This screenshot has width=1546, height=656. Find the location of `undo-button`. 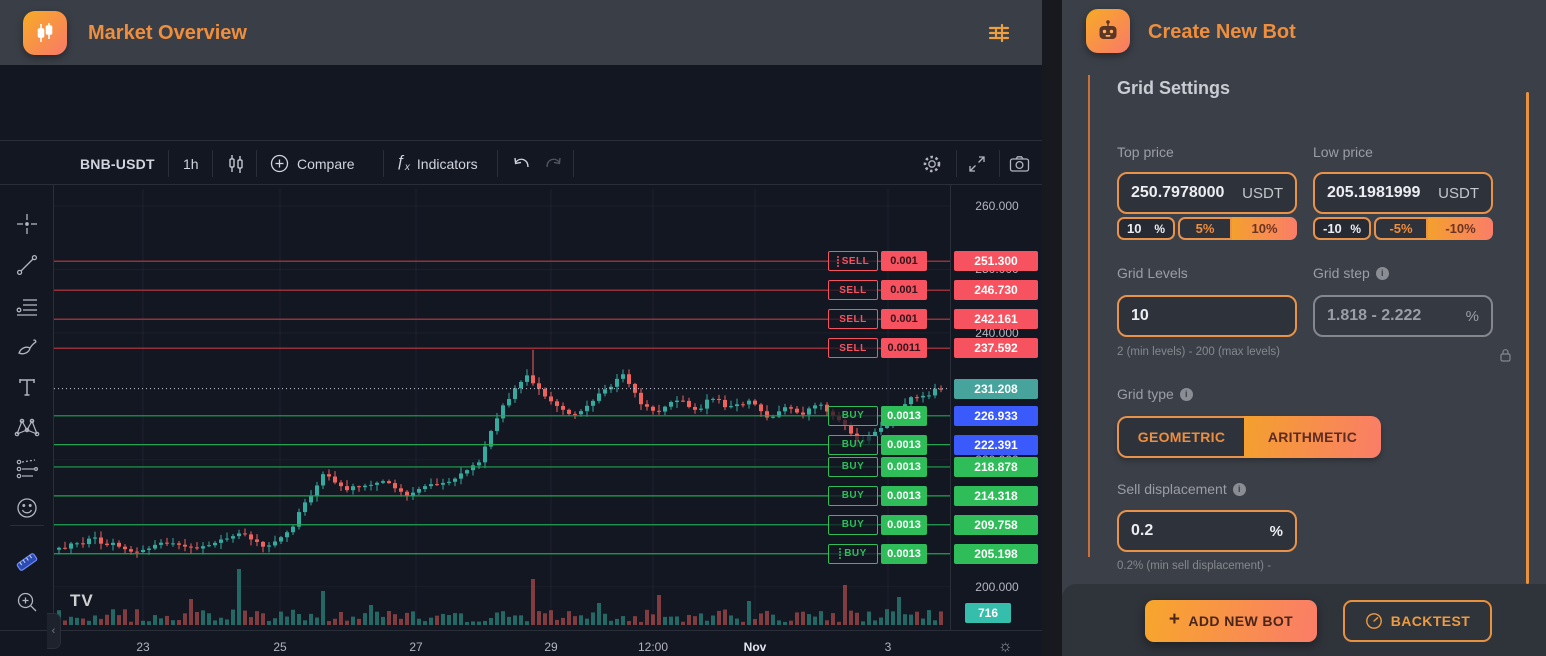

undo-button is located at coordinates (522, 163).